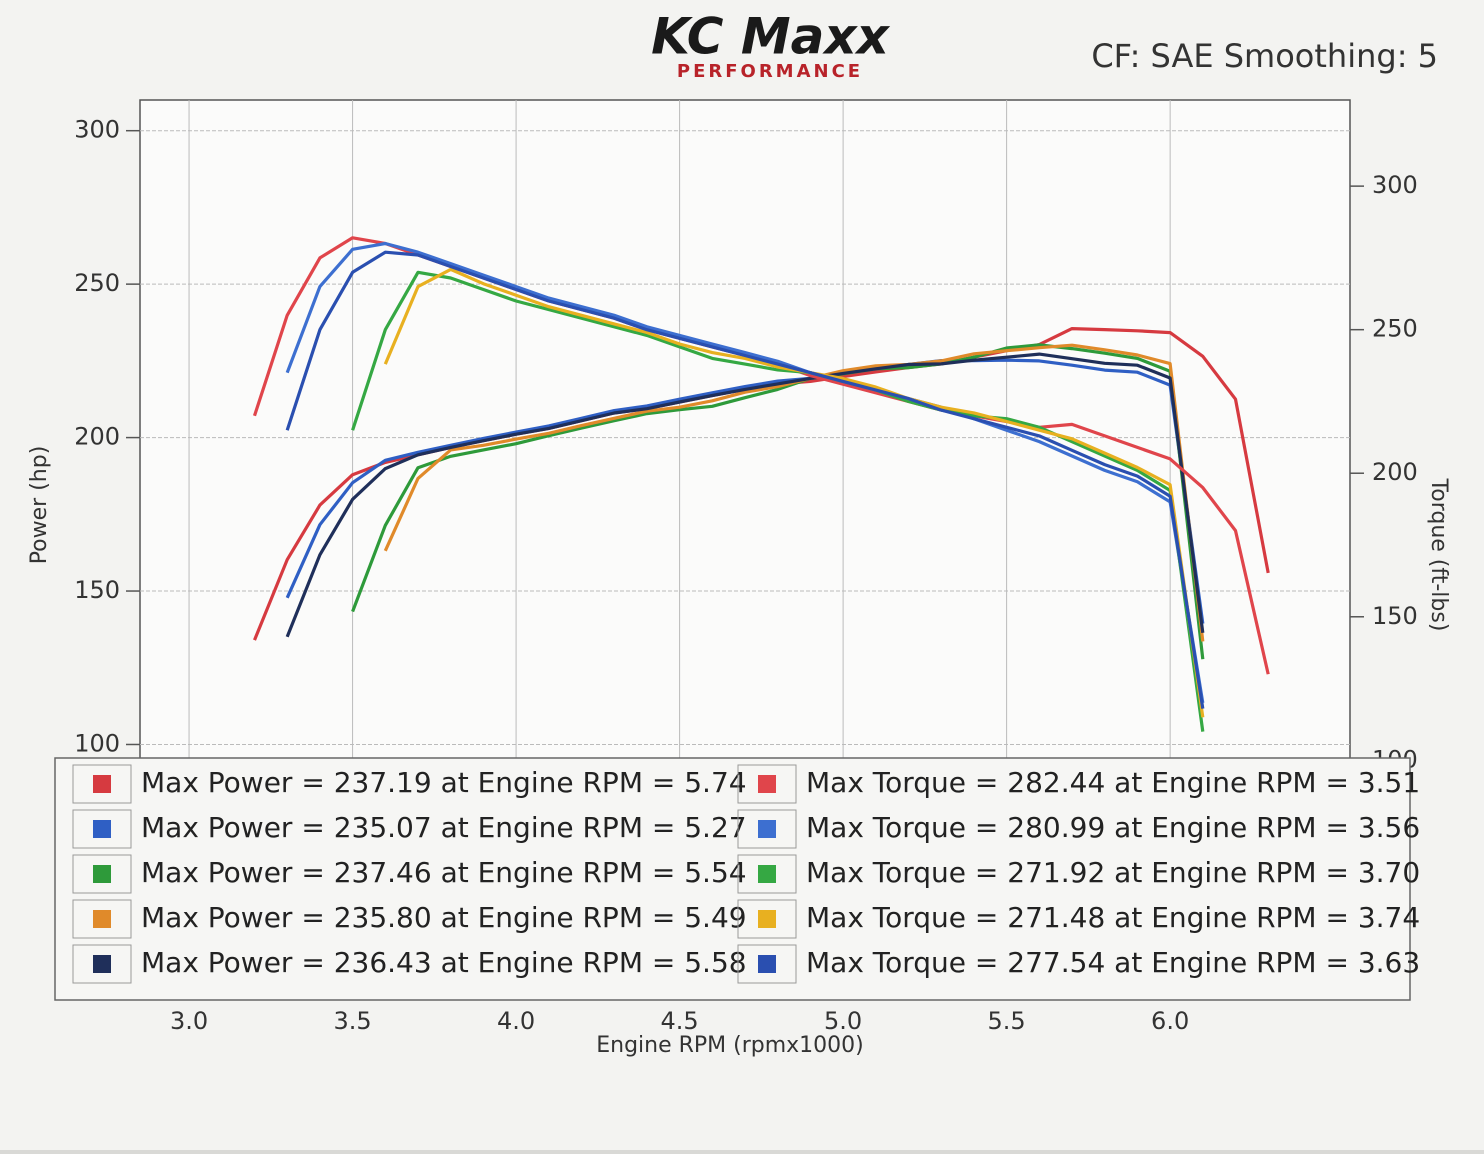 Image resolution: width=1484 pixels, height=1154 pixels. I want to click on legend-label: Max Torque = 271.48 at Engine RPM = 3.74, so click(1113, 917).